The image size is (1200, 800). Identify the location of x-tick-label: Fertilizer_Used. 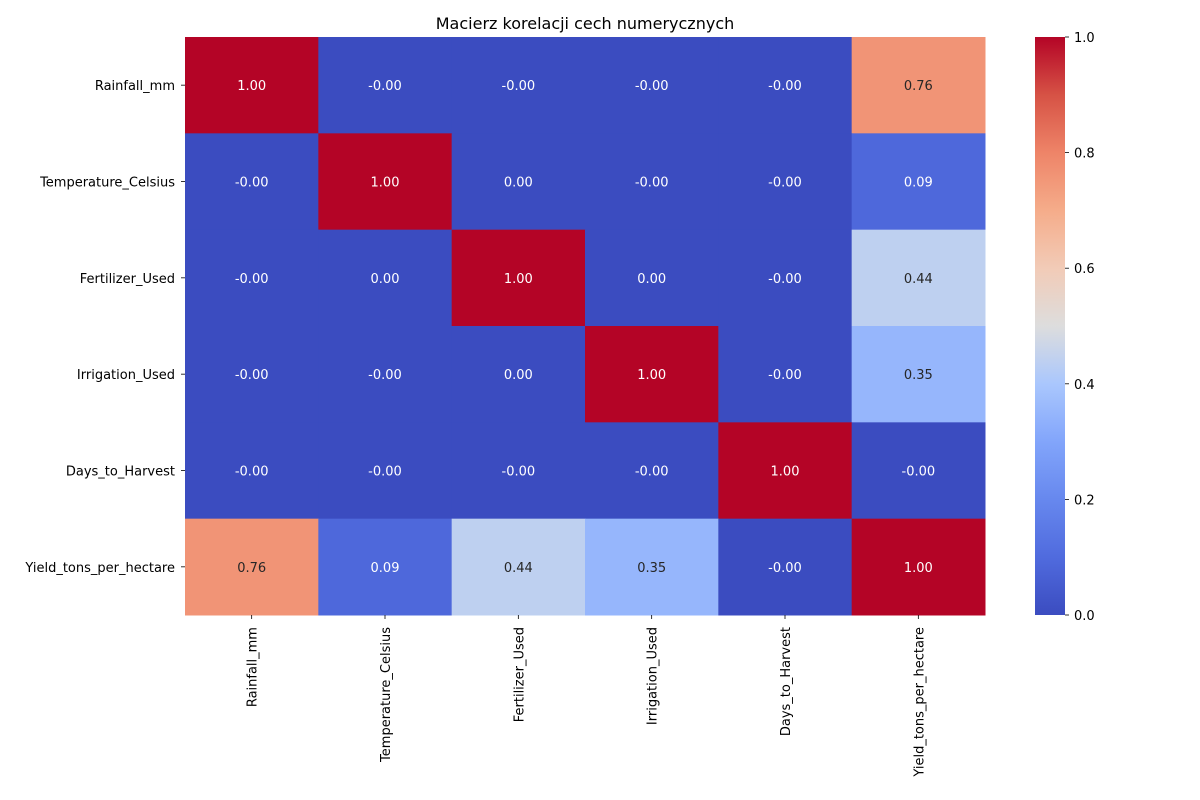
(519, 674).